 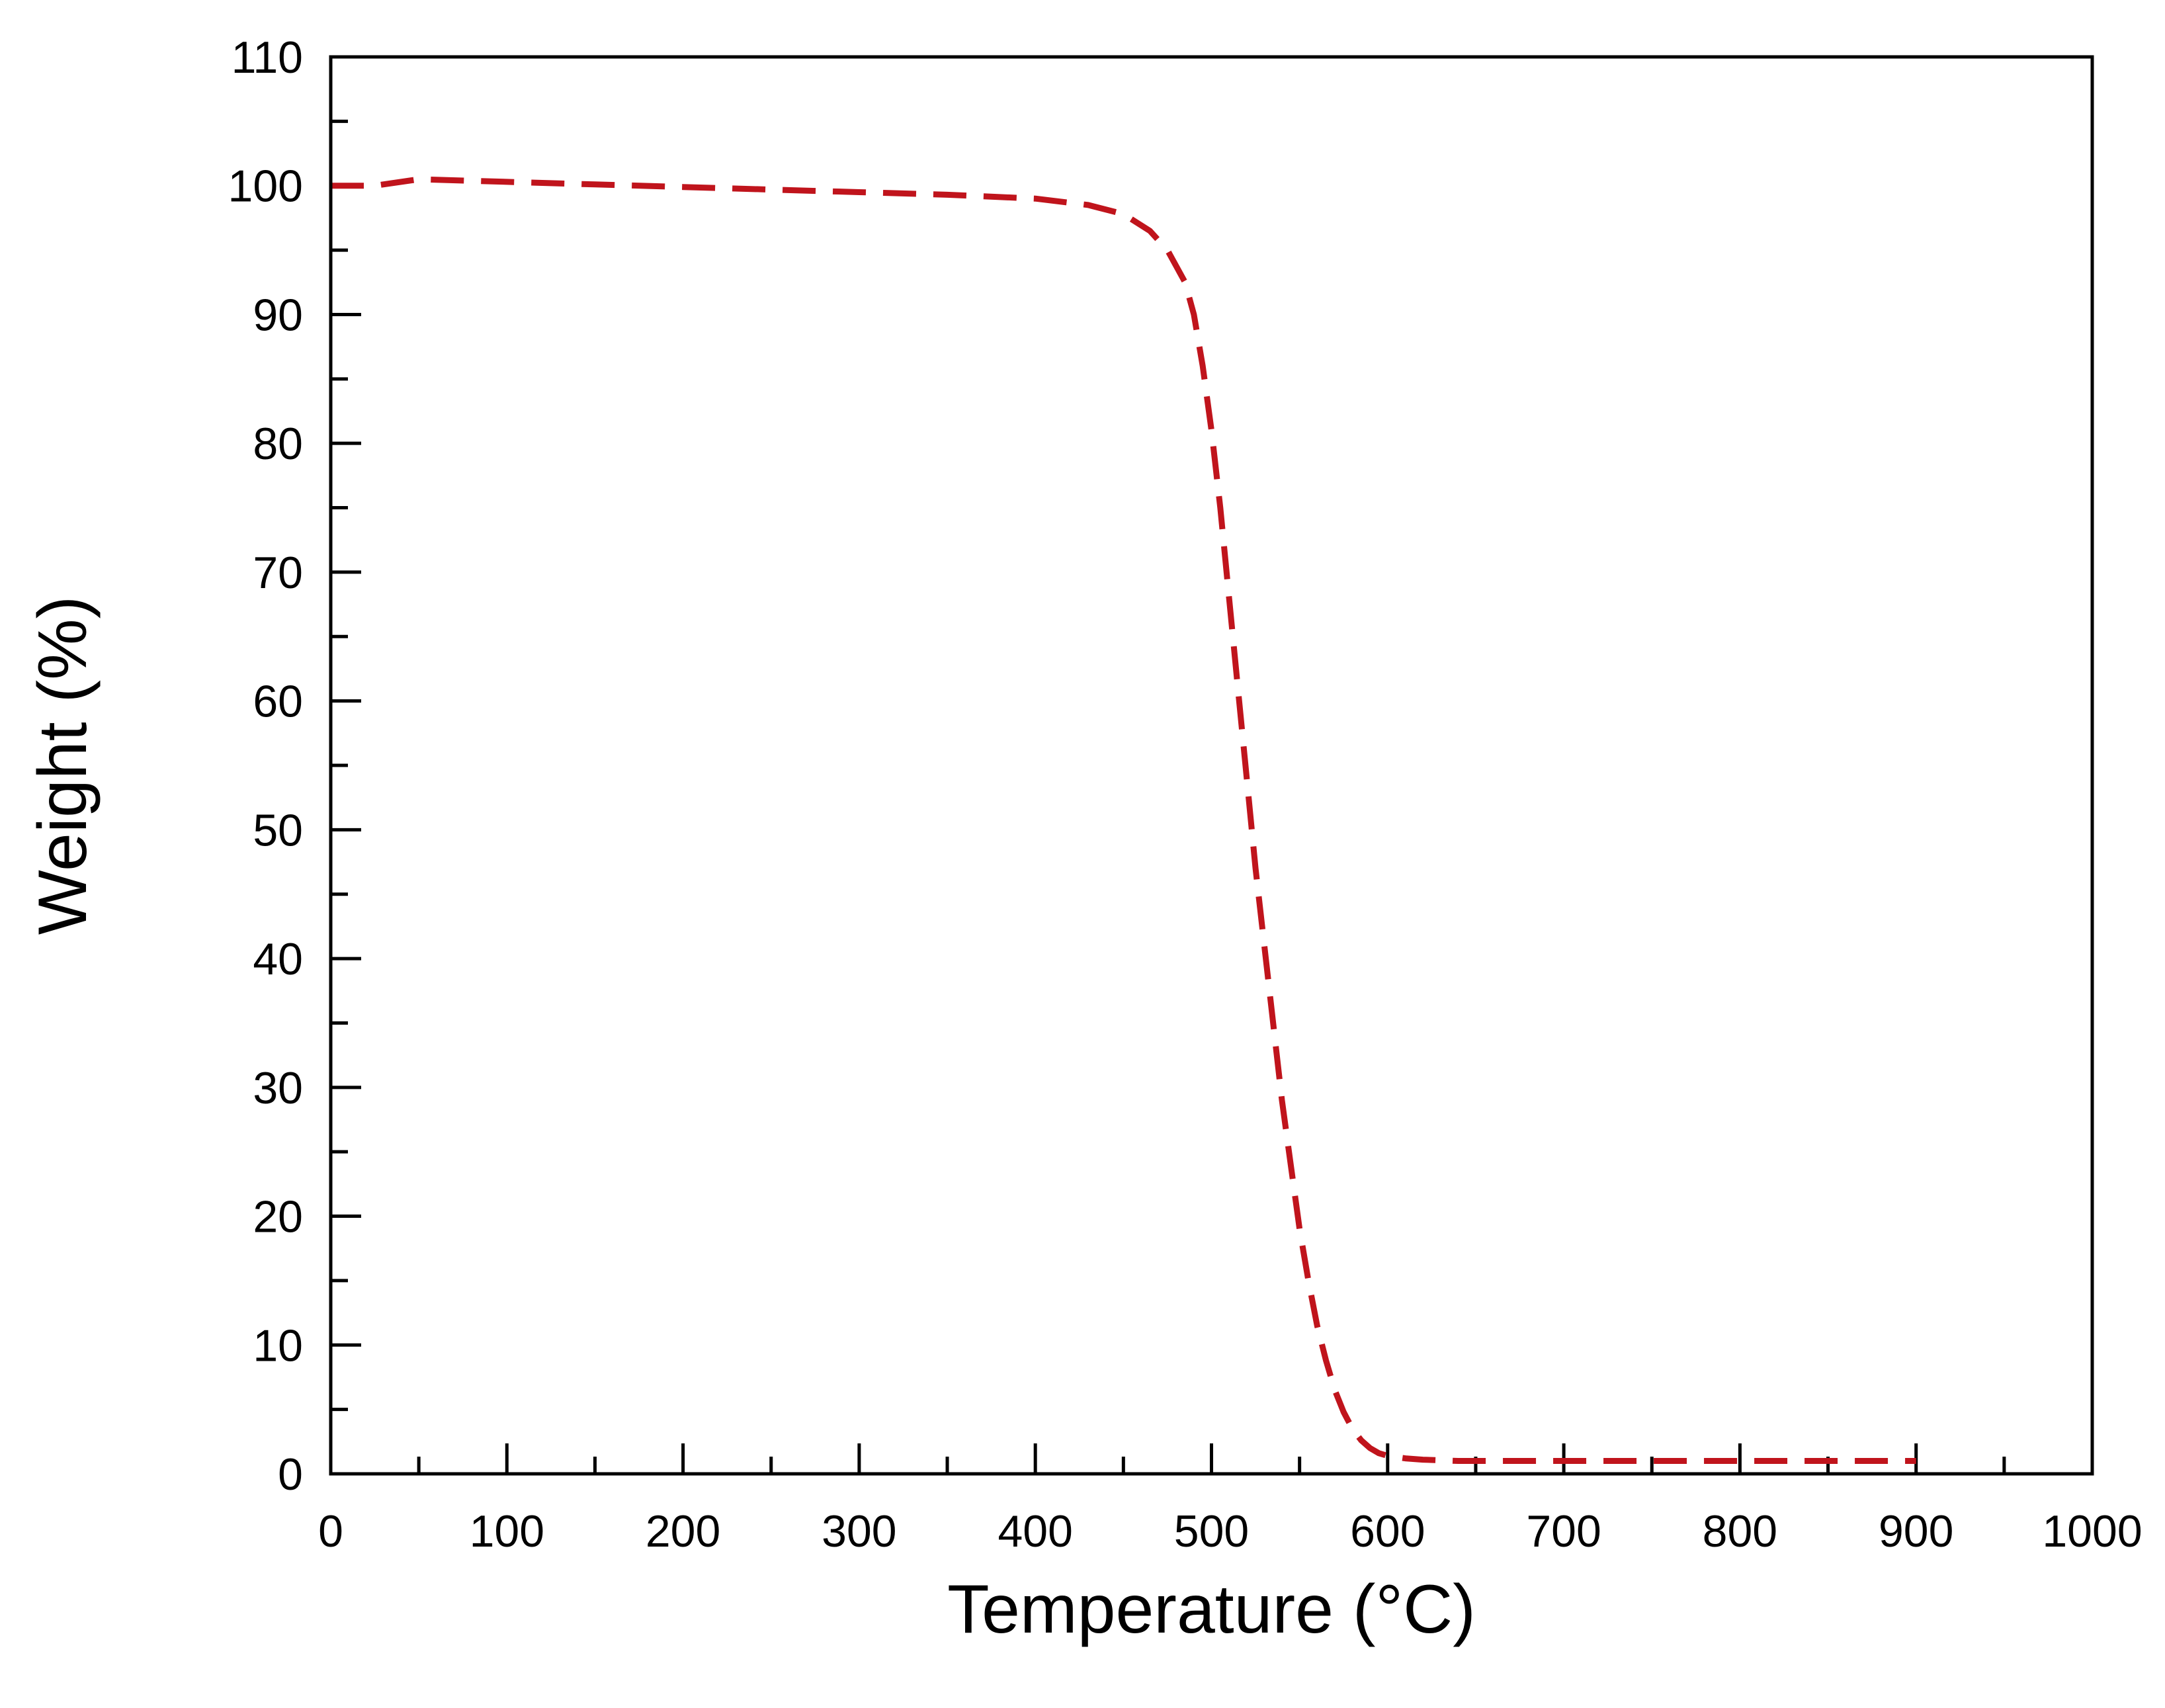 What do you see at coordinates (1211, 1610) in the screenshot?
I see `x-axis-title: Temperature (°C)` at bounding box center [1211, 1610].